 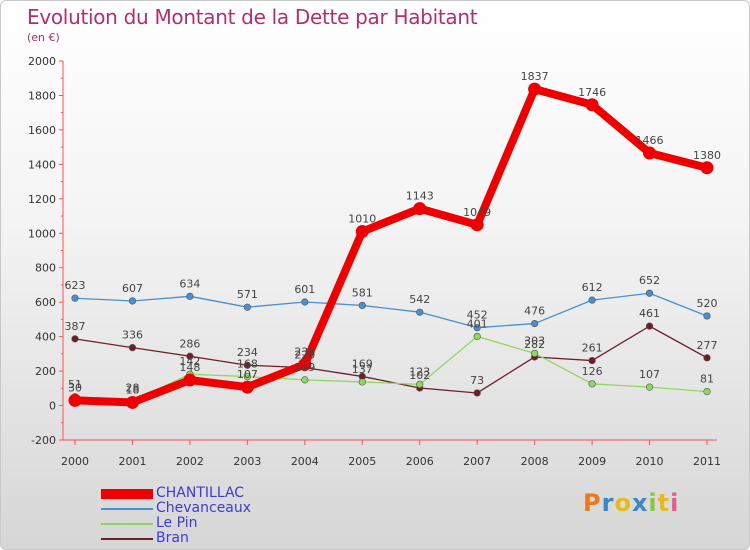 I want to click on legend-label-bran: Bran, so click(x=172, y=538).